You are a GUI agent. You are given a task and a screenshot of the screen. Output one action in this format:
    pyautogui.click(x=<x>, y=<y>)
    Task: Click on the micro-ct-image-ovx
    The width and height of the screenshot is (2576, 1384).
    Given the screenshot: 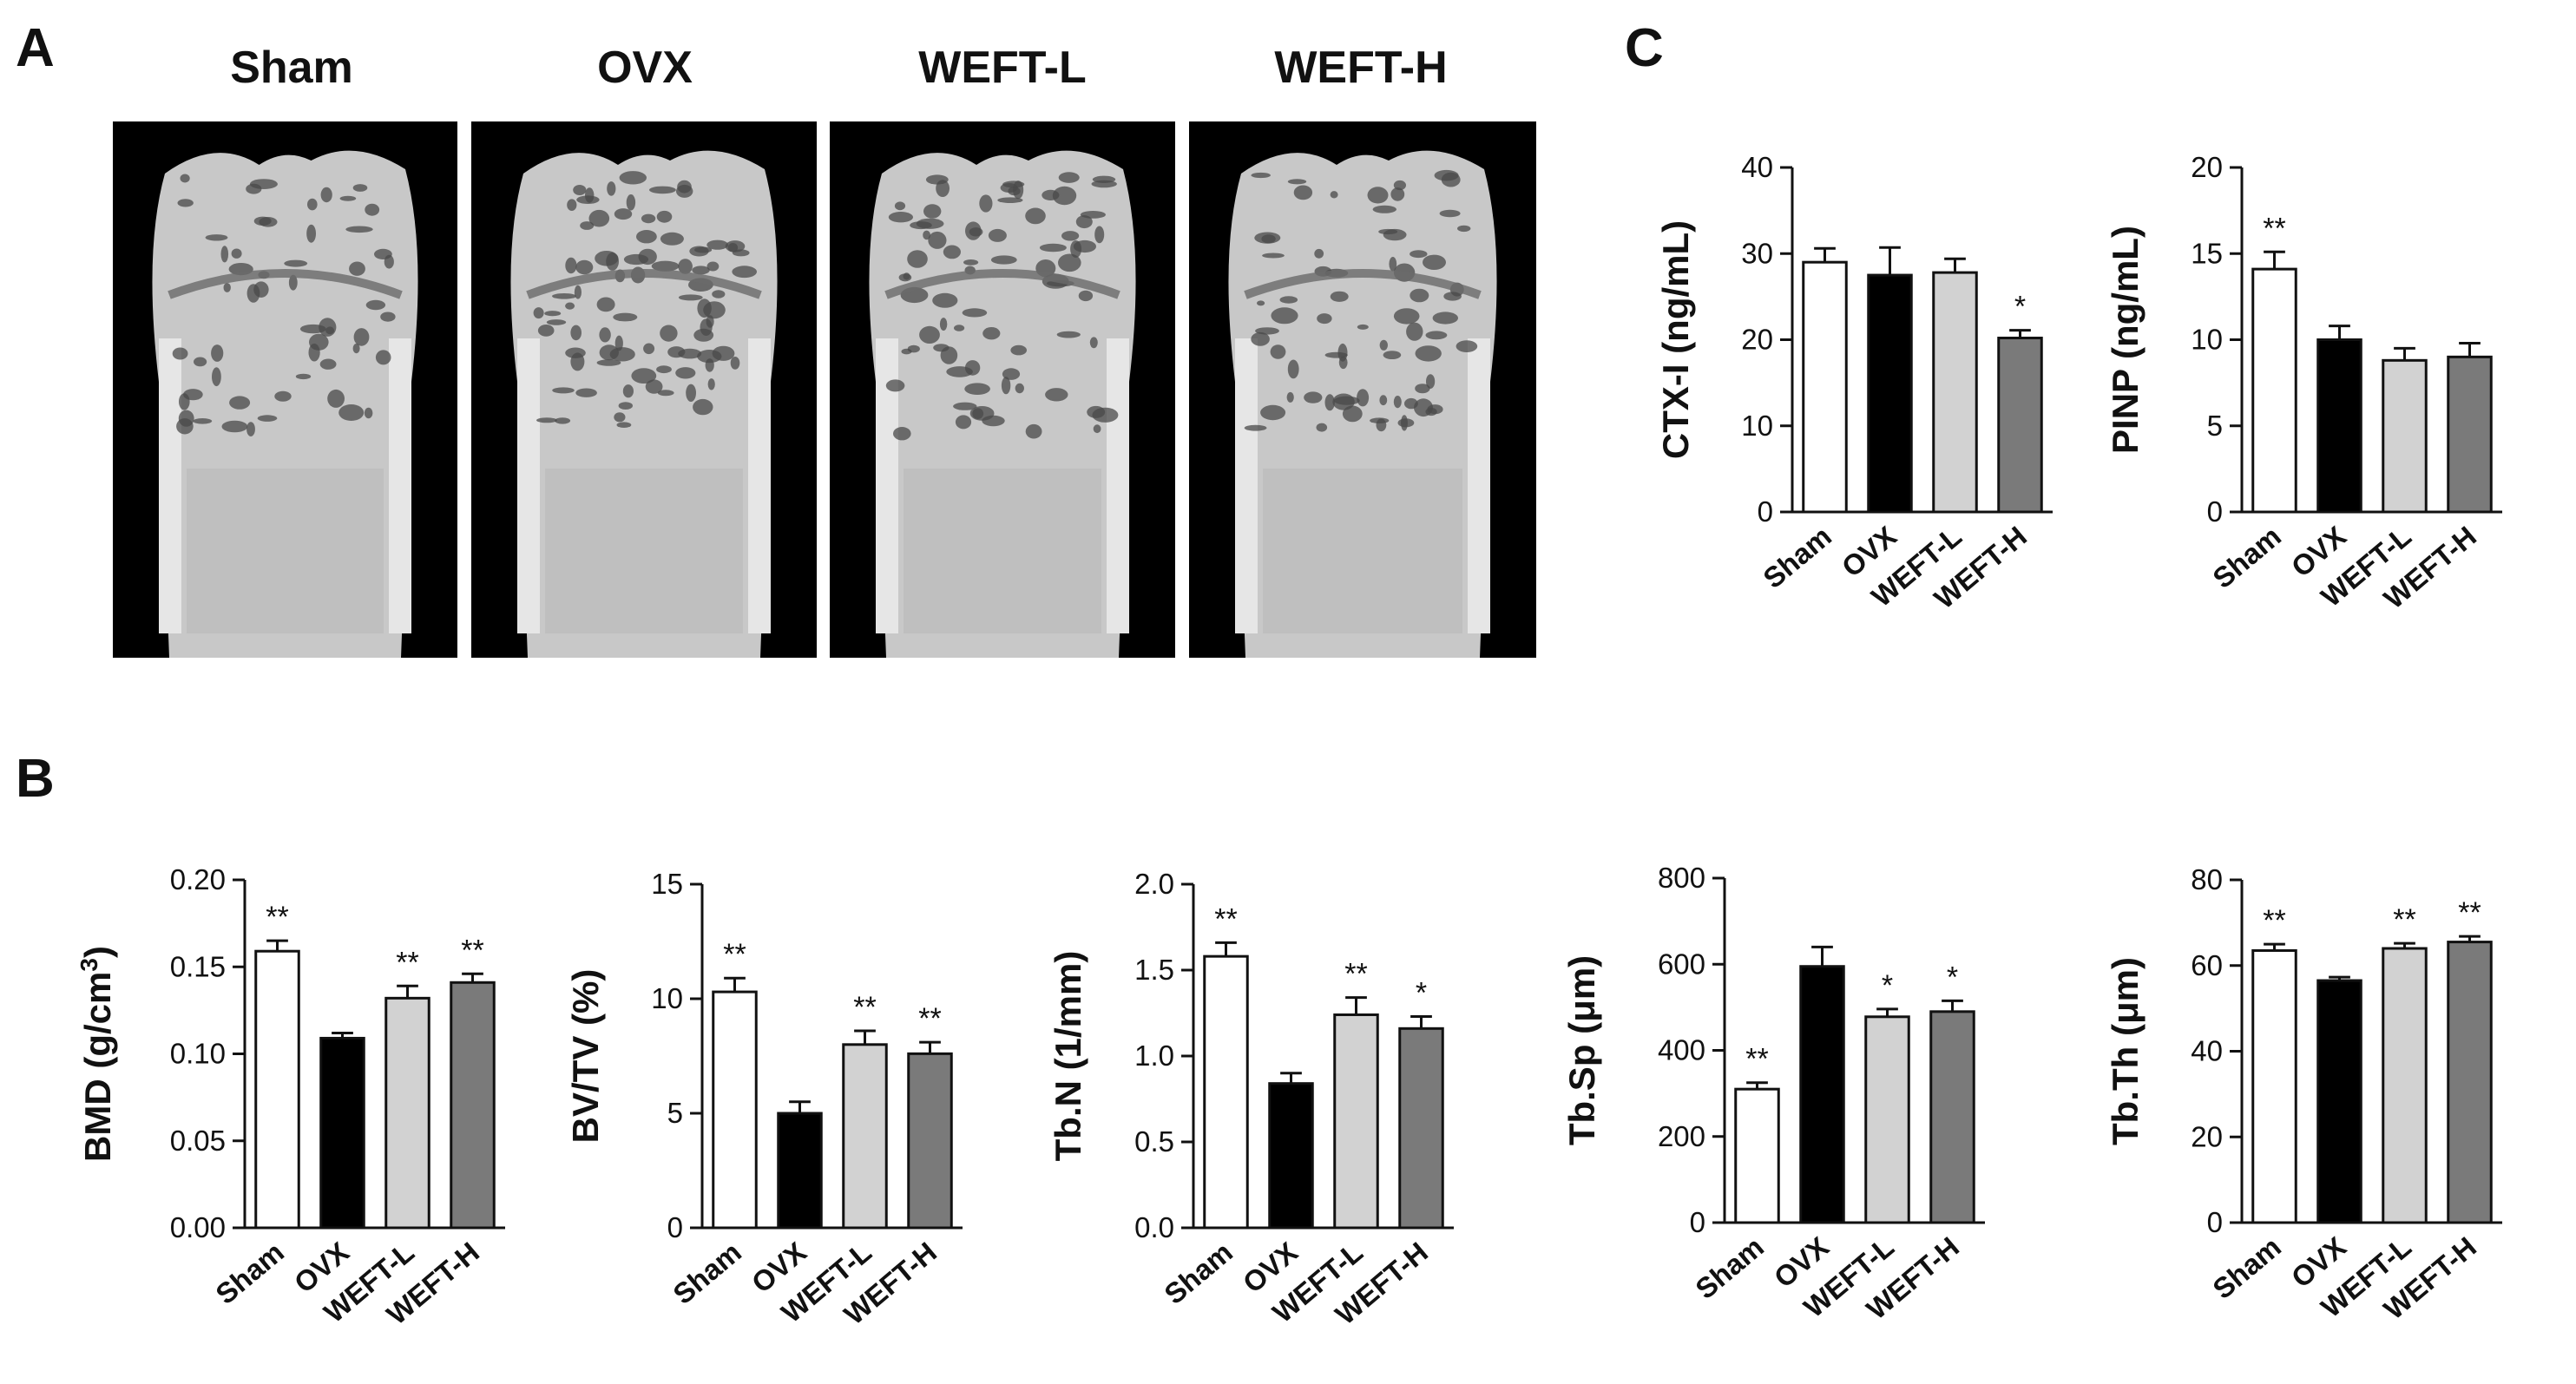 What is the action you would take?
    pyautogui.click(x=644, y=390)
    